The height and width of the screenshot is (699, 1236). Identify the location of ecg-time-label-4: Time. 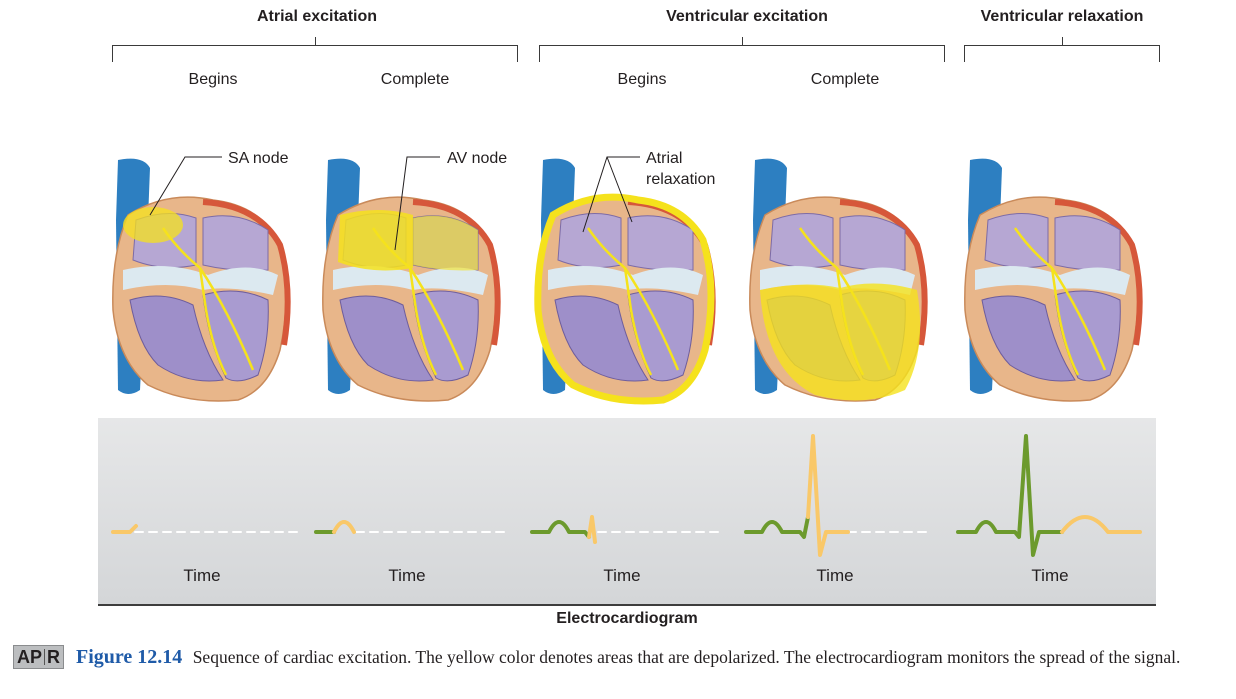
(835, 575).